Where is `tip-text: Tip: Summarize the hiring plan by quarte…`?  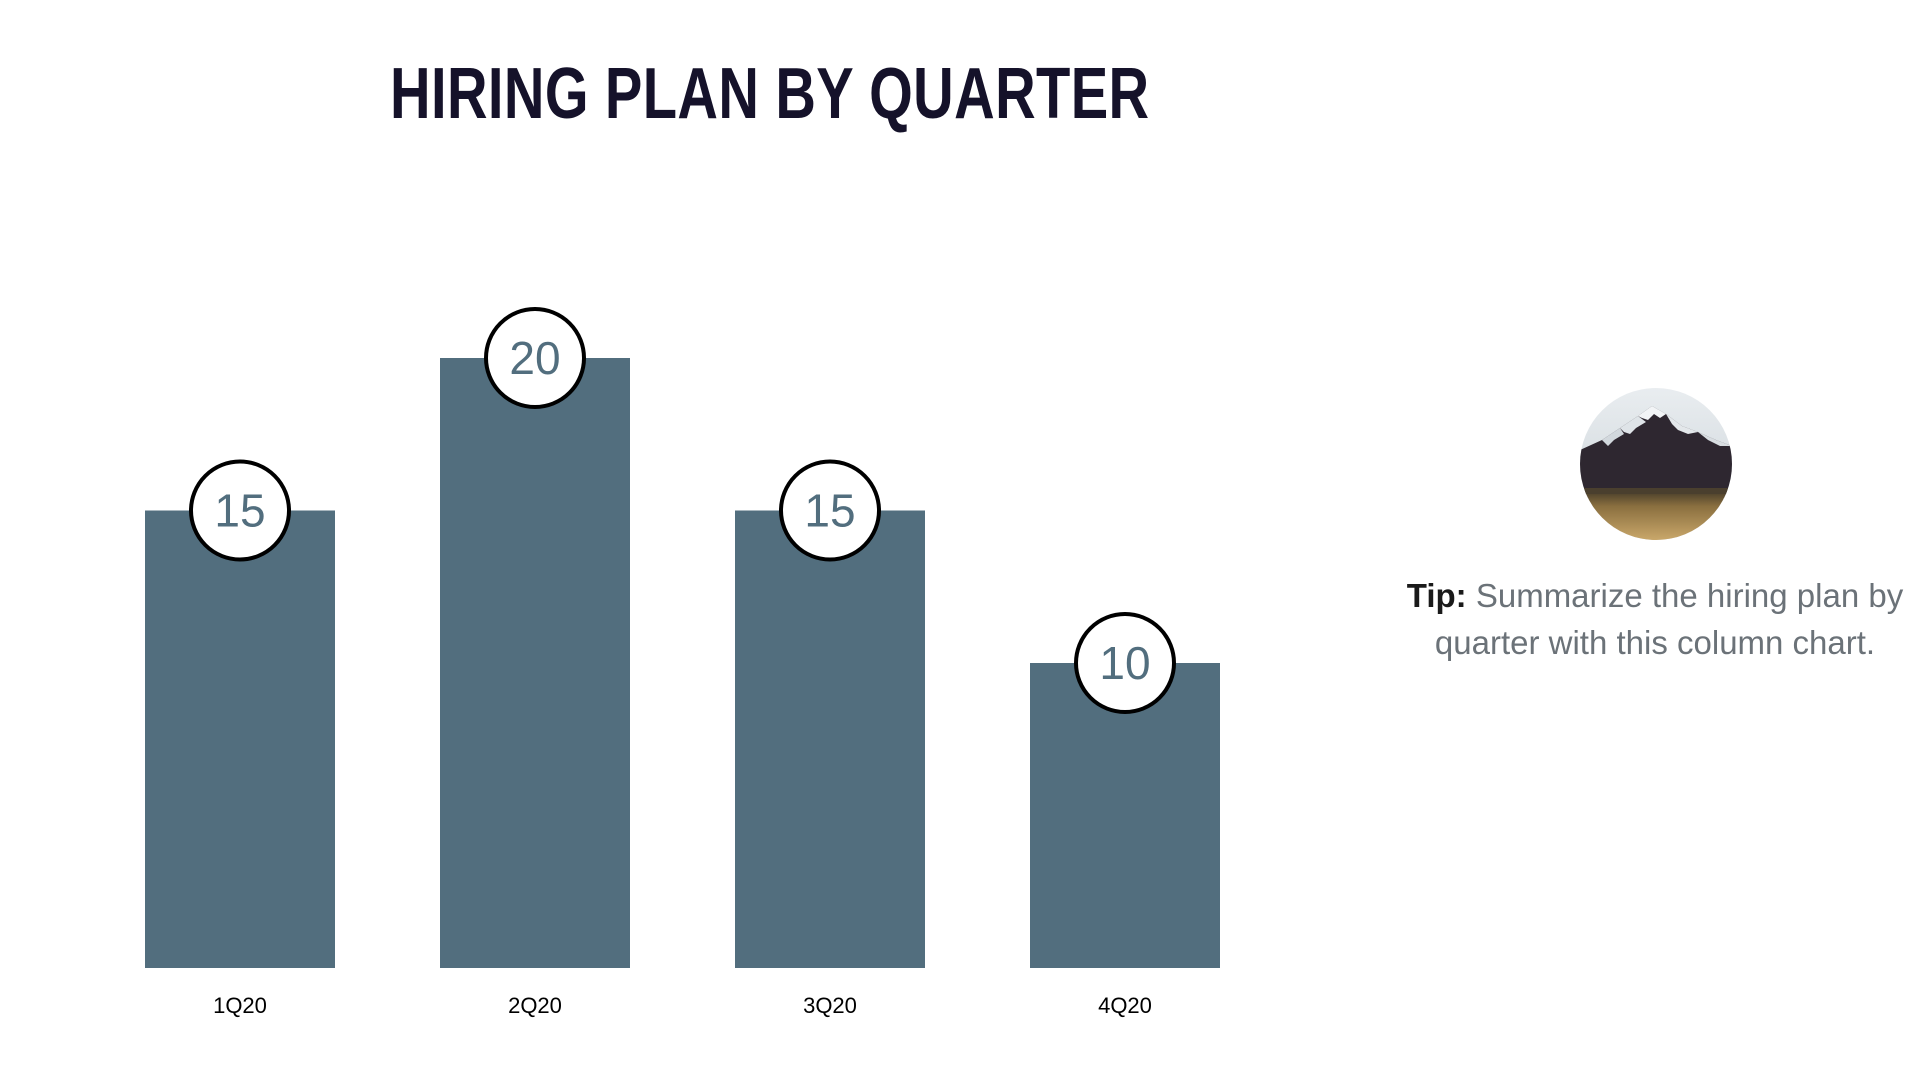 tip-text: Tip: Summarize the hiring plan by quarte… is located at coordinates (1655, 619).